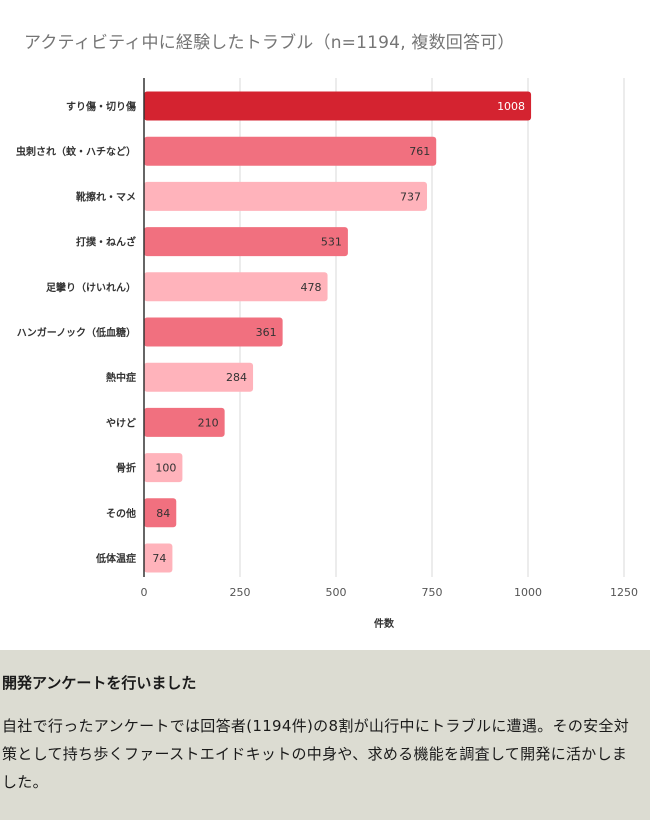 Image resolution: width=650 pixels, height=820 pixels. Describe the element at coordinates (511, 106) in the screenshot. I see `data-label-0: 1008` at that location.